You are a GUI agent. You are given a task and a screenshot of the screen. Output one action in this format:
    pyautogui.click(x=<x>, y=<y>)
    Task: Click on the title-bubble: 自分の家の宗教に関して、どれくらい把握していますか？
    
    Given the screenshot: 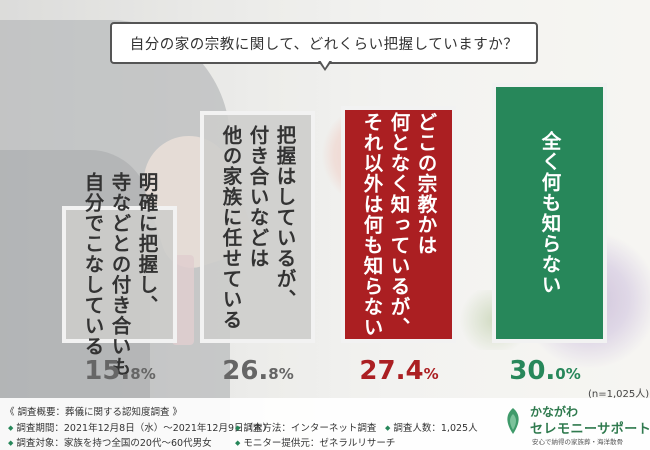 What is the action you would take?
    pyautogui.click(x=324, y=43)
    